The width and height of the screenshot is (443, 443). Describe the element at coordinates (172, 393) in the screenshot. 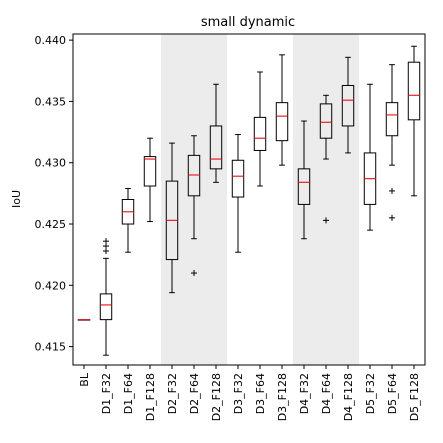

I see `x-tick-label: D2_F32` at that location.